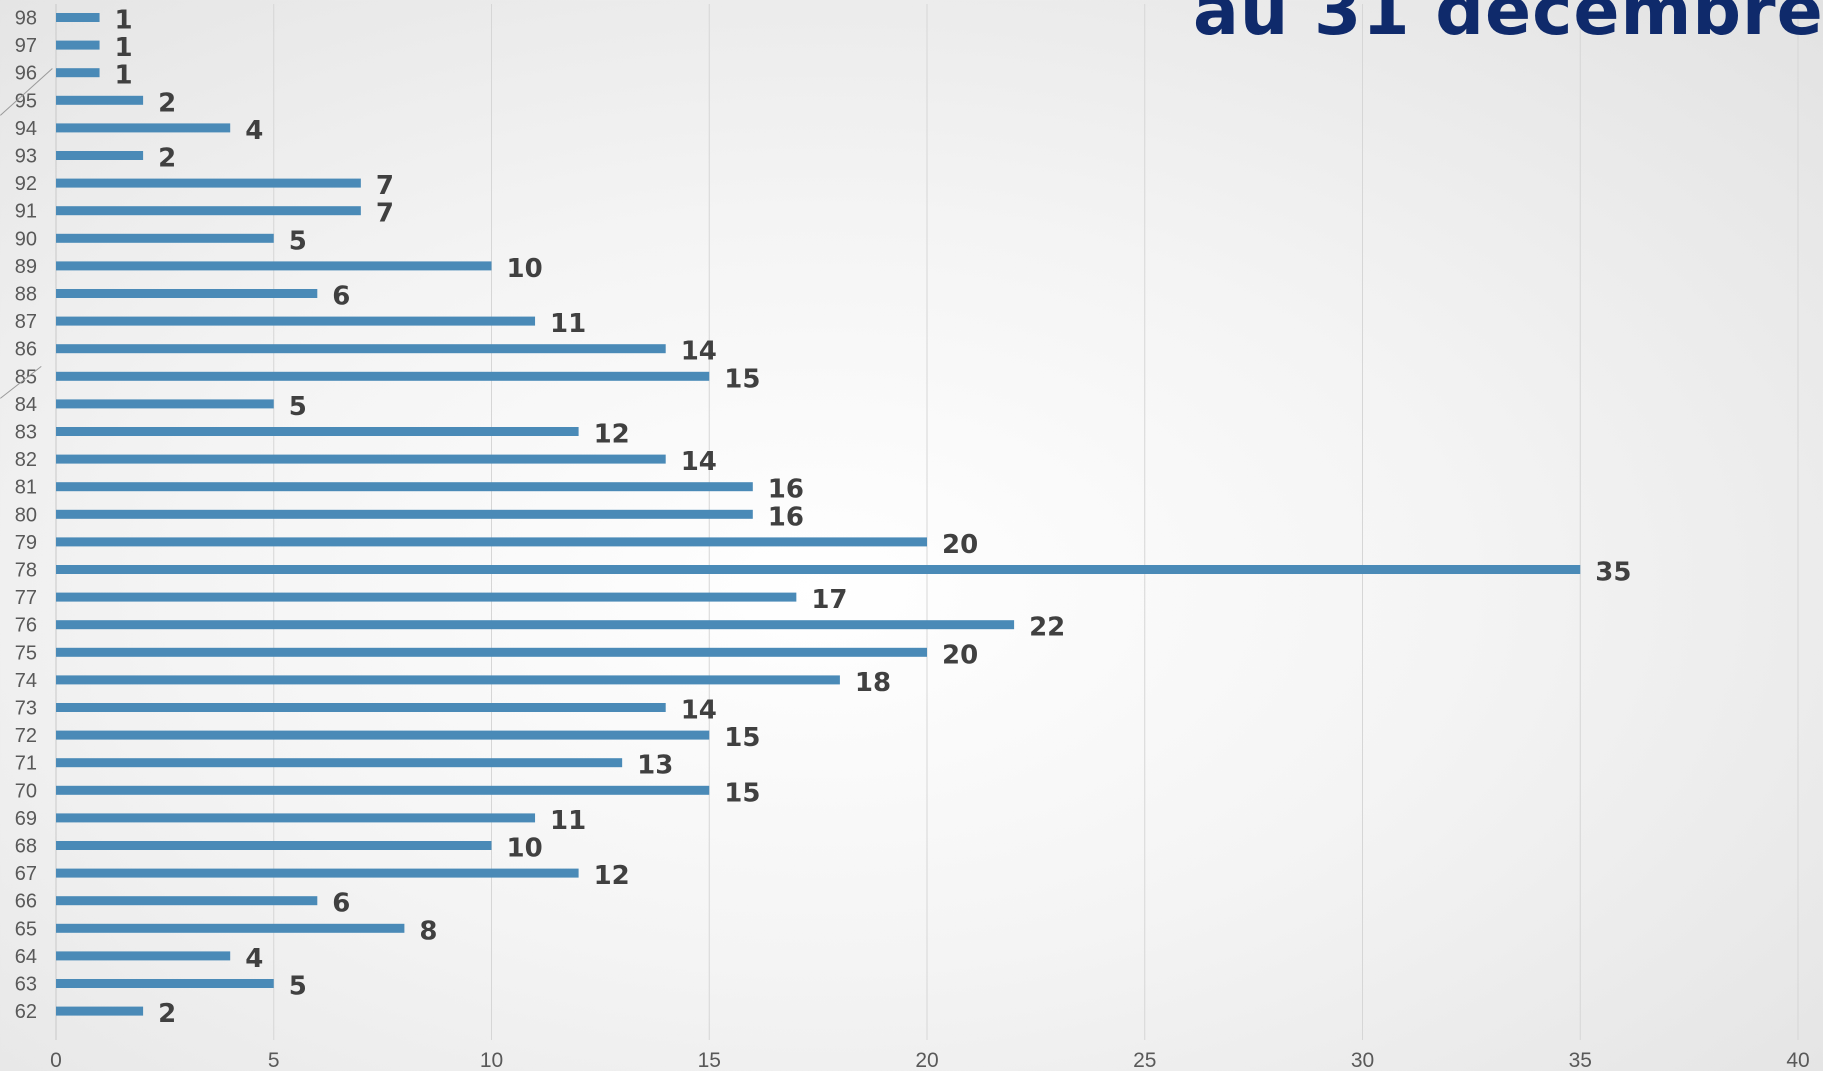 Image resolution: width=1823 pixels, height=1071 pixels. Describe the element at coordinates (26, 19) in the screenshot. I see `y-tick-label: 98` at that location.